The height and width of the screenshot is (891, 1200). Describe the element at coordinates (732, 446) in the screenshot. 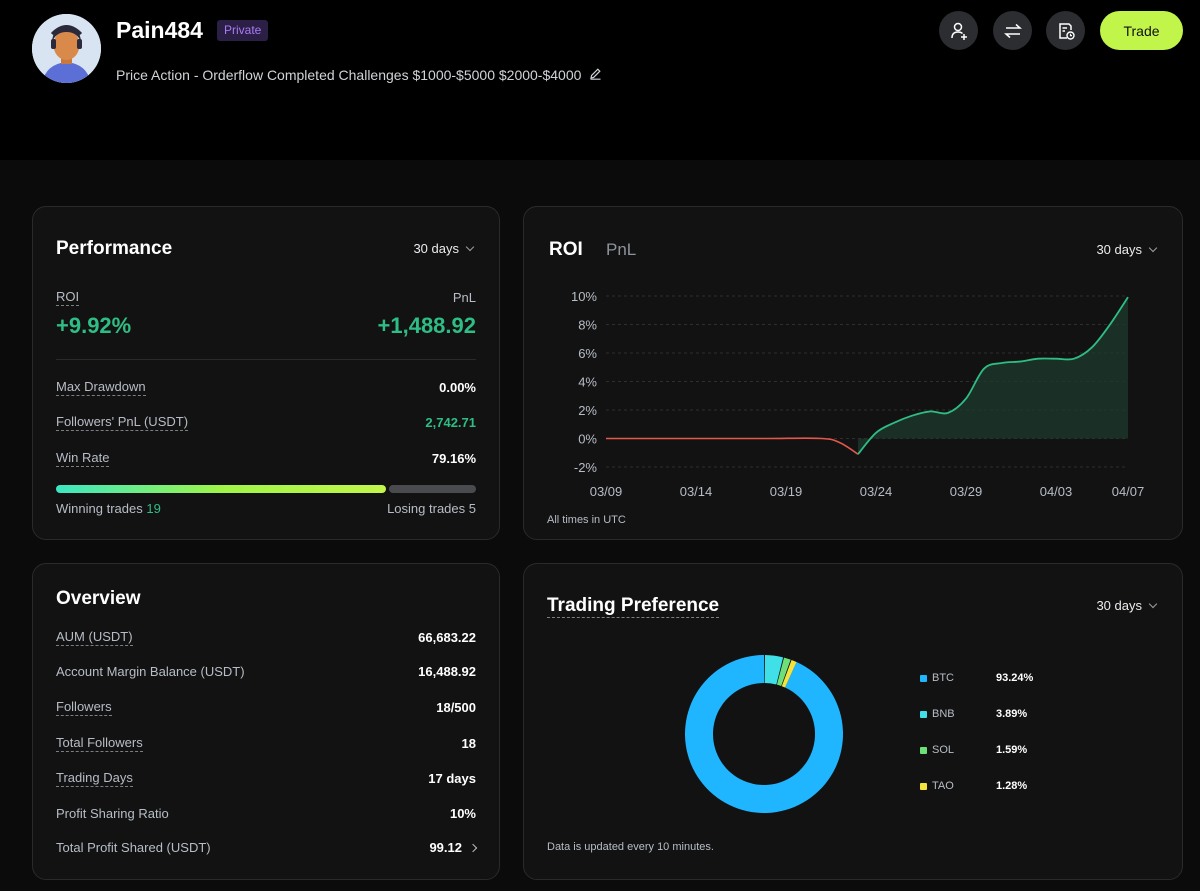

I see `roi-line-negative` at that location.